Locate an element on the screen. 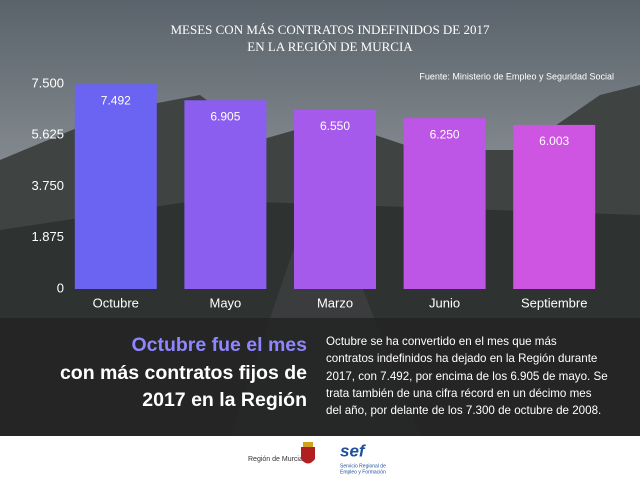 This screenshot has width=640, height=480. logo-text: Empleo y Formación is located at coordinates (363, 472).